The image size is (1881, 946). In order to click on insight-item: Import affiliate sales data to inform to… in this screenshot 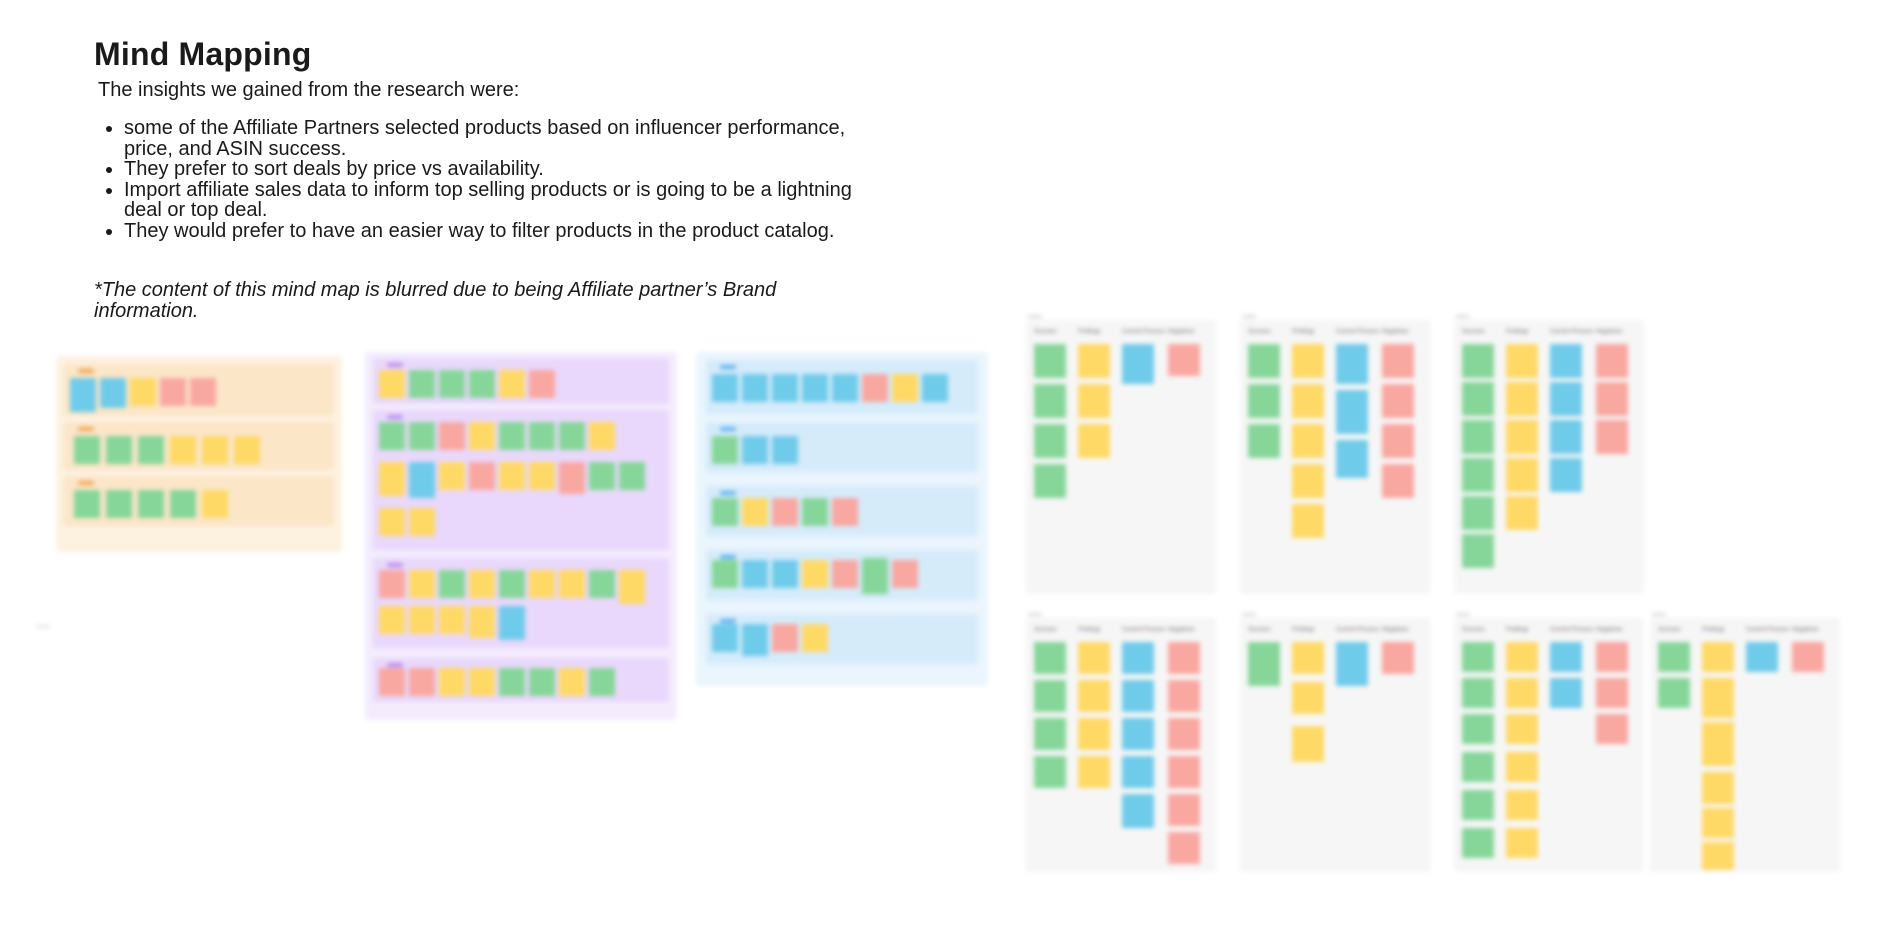, I will do `click(489, 200)`.